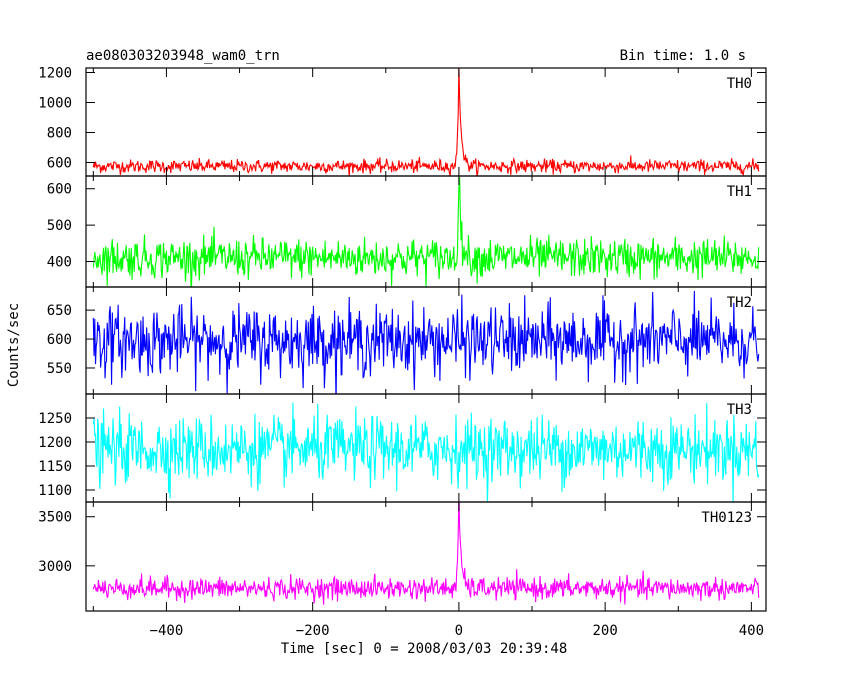  I want to click on y-tick-label: 400, so click(59, 263).